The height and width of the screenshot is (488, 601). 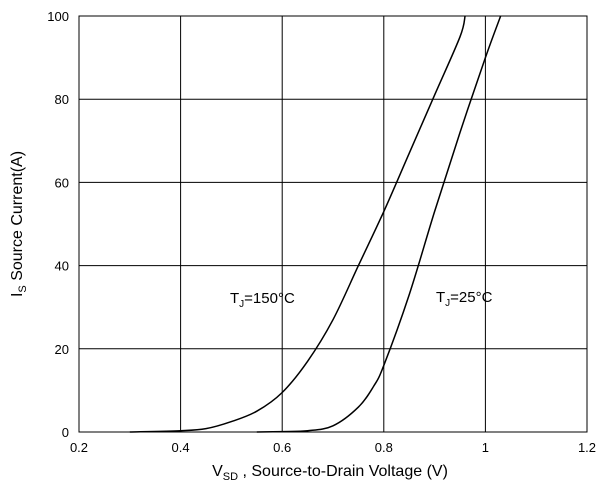 I want to click on x-axis-title-main: V, so click(x=217, y=471).